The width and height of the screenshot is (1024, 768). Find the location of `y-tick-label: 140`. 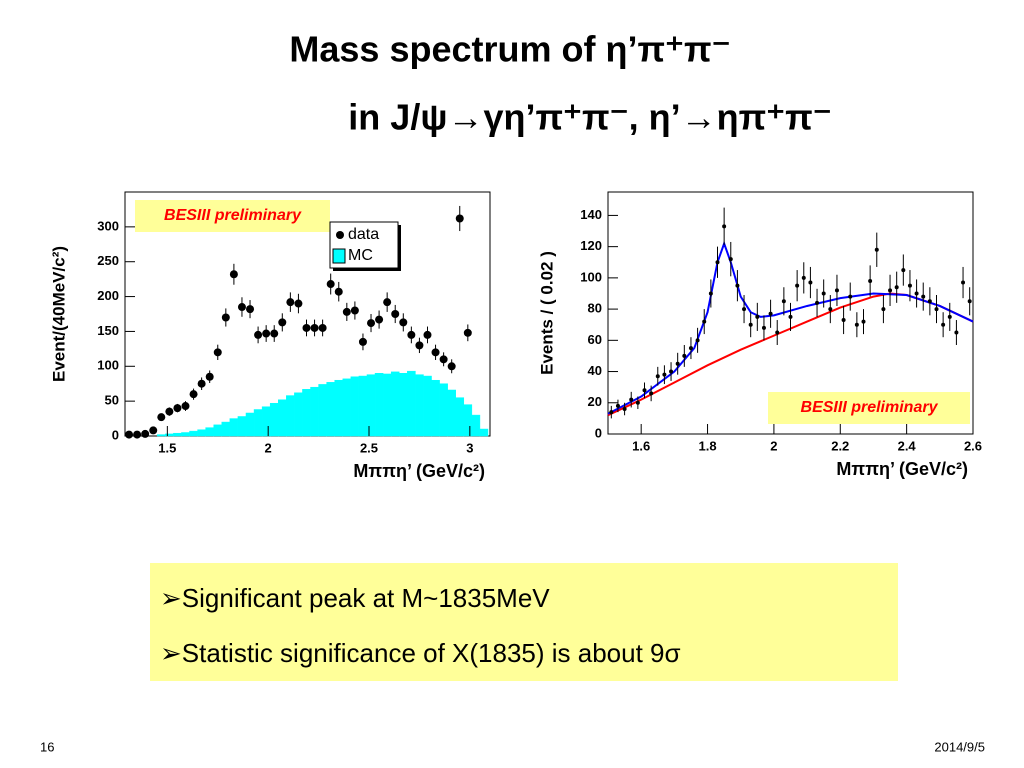

y-tick-label: 140 is located at coordinates (591, 214).